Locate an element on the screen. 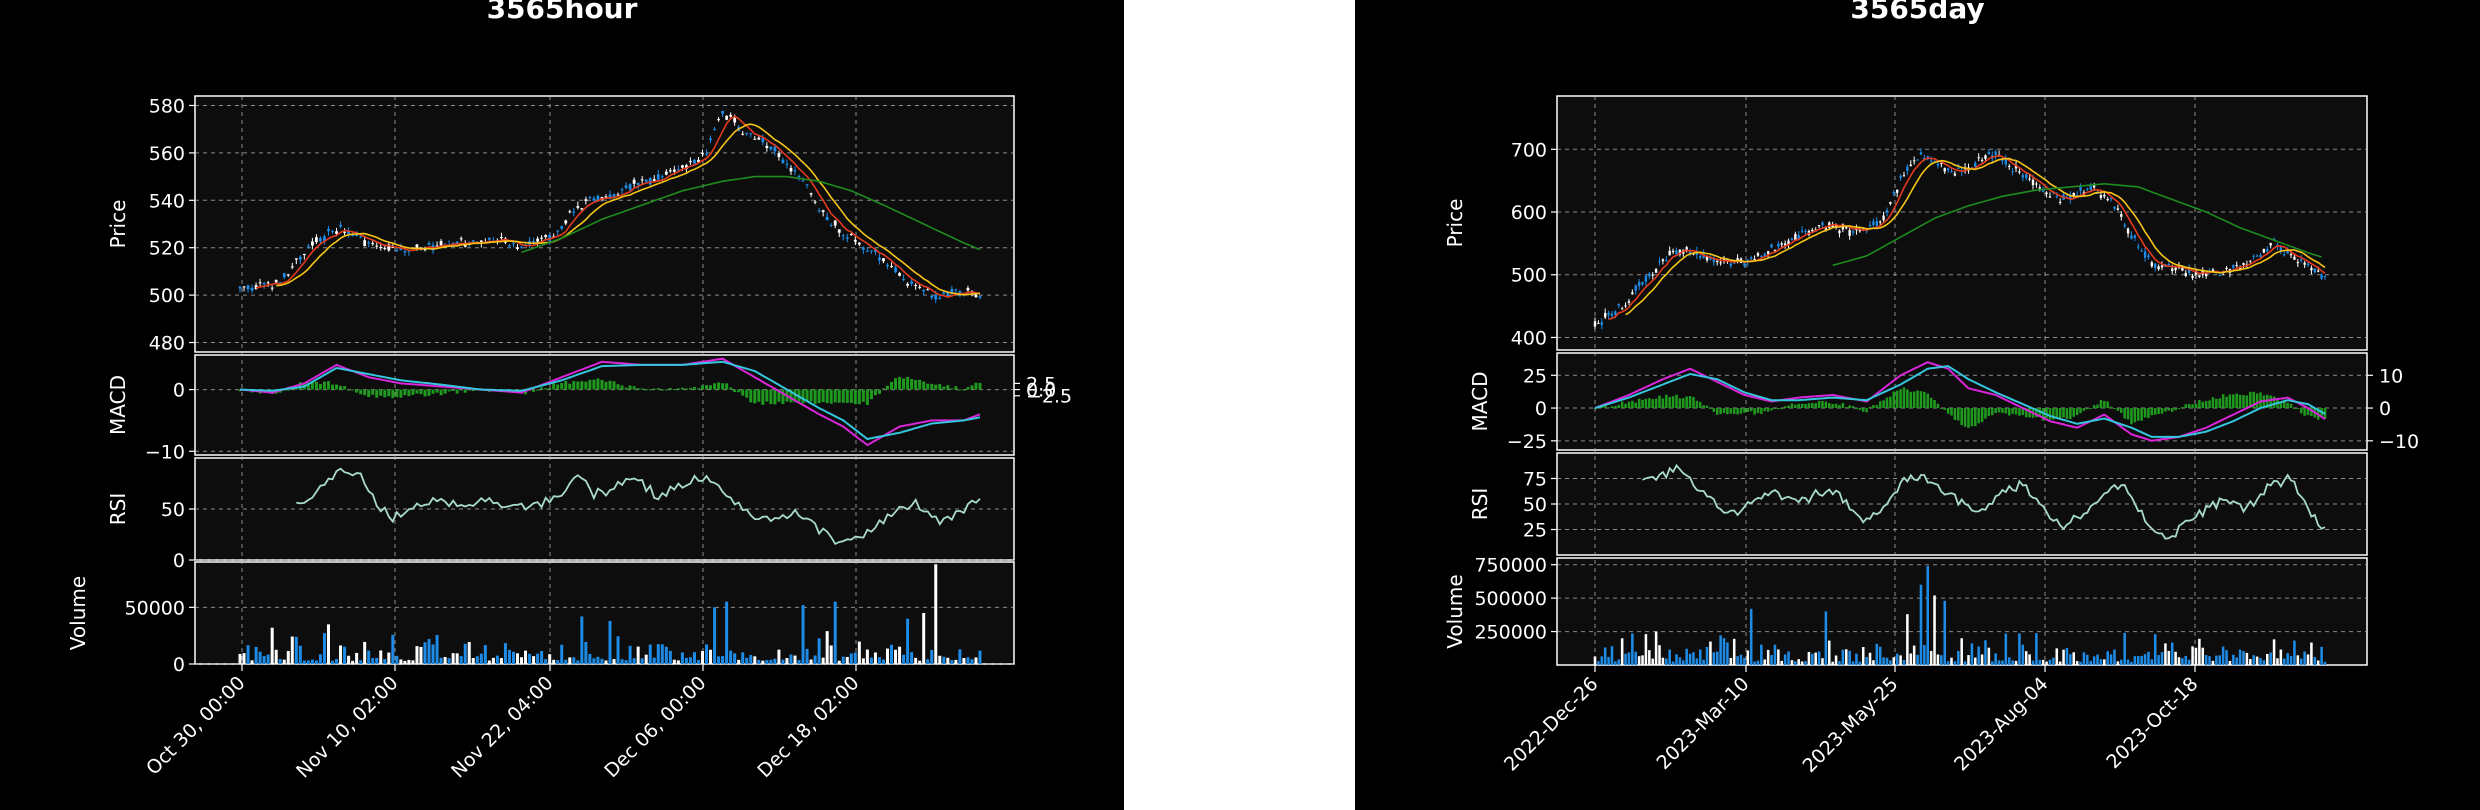  y-tick-label: −10 is located at coordinates (165, 452).